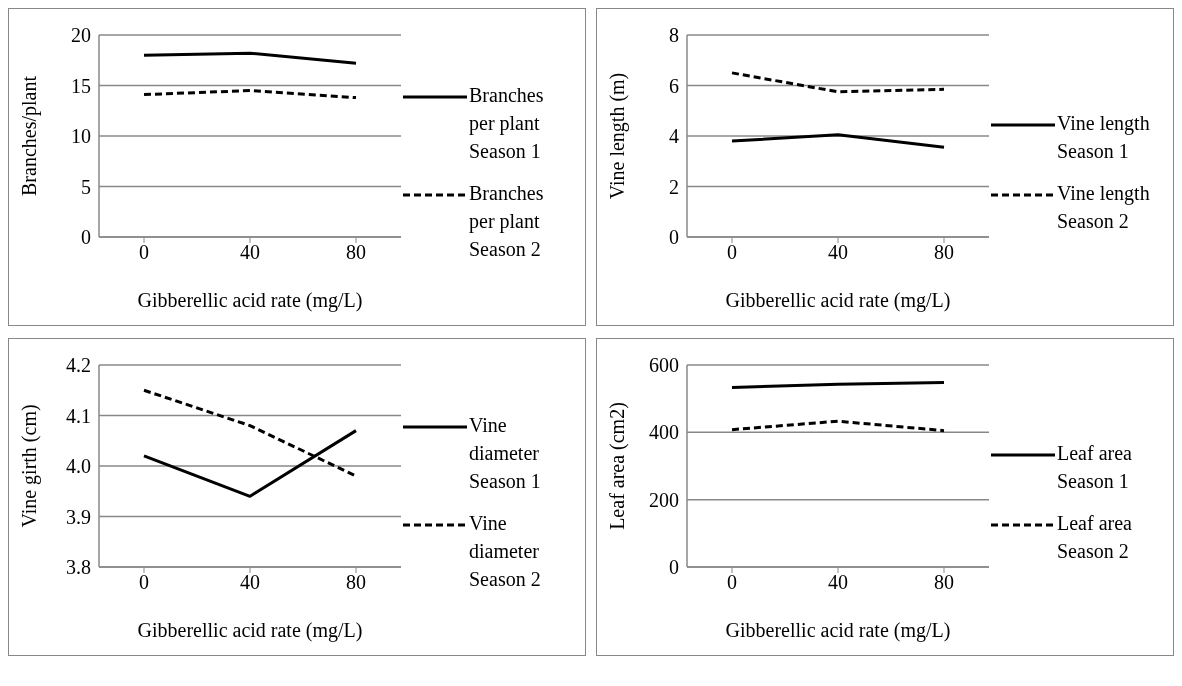 The height and width of the screenshot is (686, 1182). Describe the element at coordinates (78, 516) in the screenshot. I see `y-tick-label: 3.9` at that location.